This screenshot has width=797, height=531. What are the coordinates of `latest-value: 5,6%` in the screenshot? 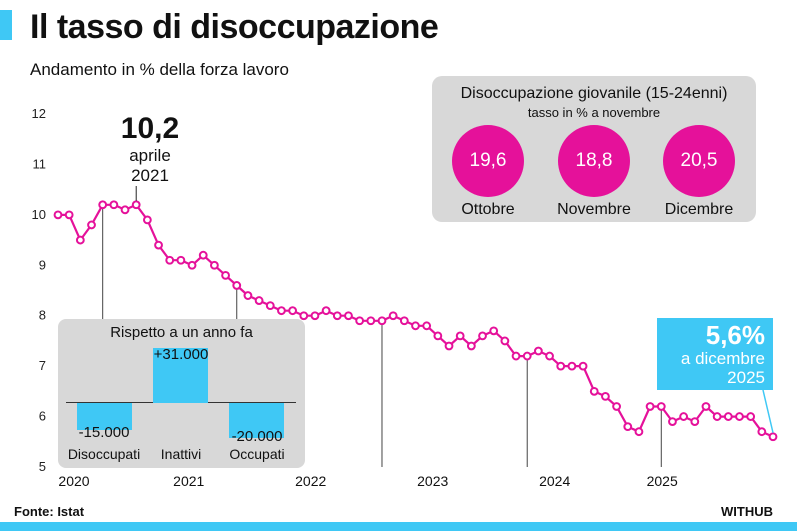 It's located at (735, 335).